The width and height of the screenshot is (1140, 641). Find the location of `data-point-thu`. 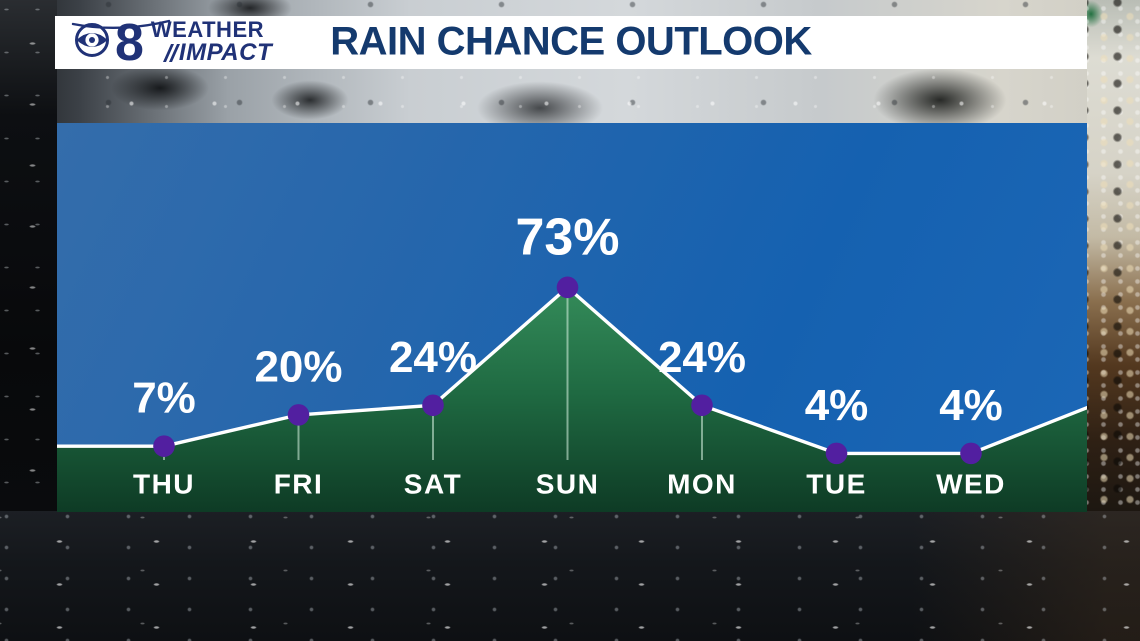

data-point-thu is located at coordinates (164, 446).